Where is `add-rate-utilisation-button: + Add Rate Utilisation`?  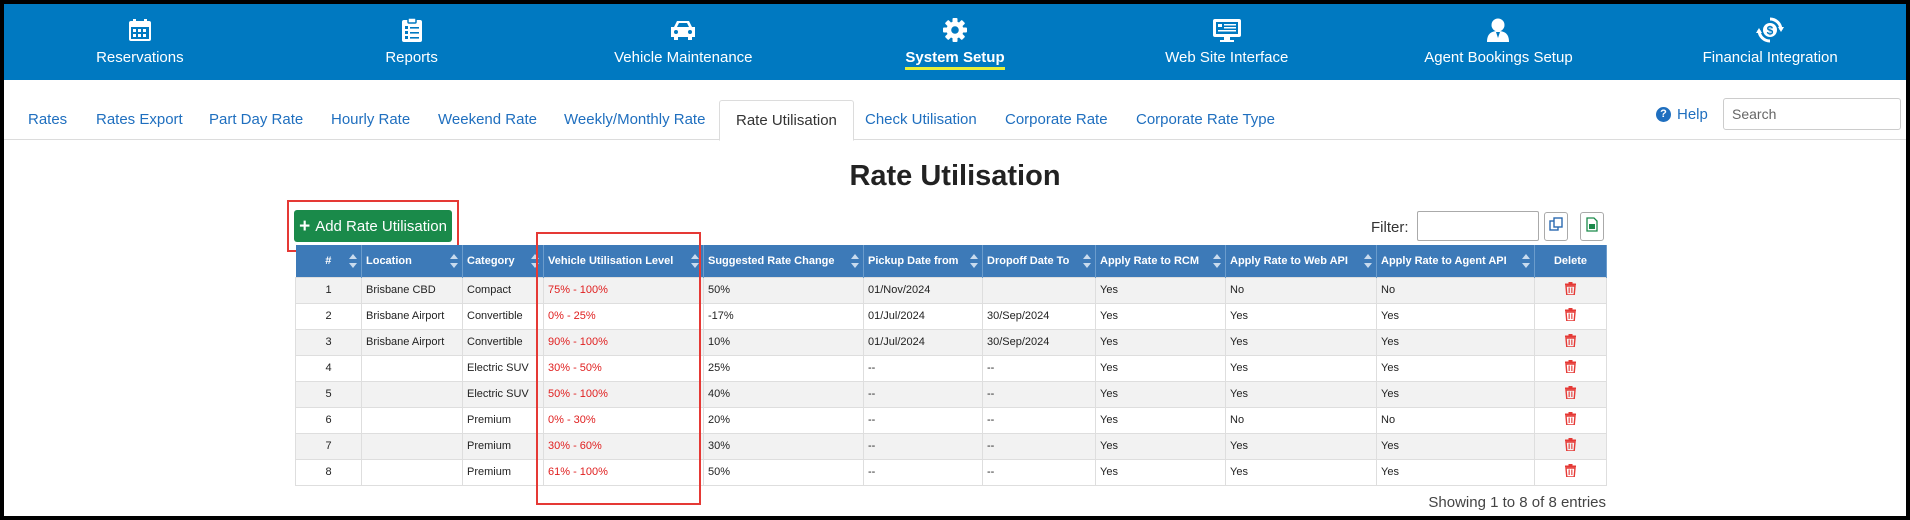 add-rate-utilisation-button: + Add Rate Utilisation is located at coordinates (373, 226).